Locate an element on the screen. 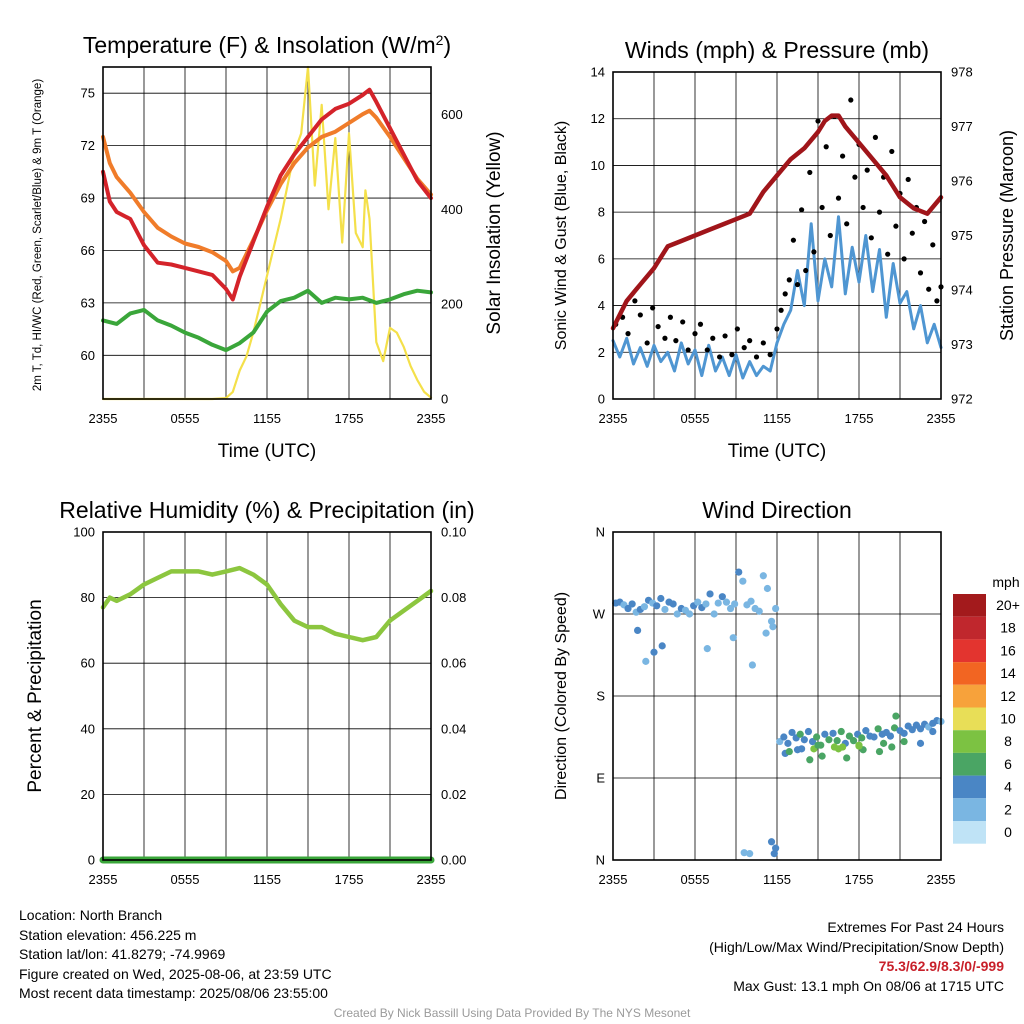 This screenshot has width=1024, height=1024. y2-tick-label: 0.04 is located at coordinates (453, 728).